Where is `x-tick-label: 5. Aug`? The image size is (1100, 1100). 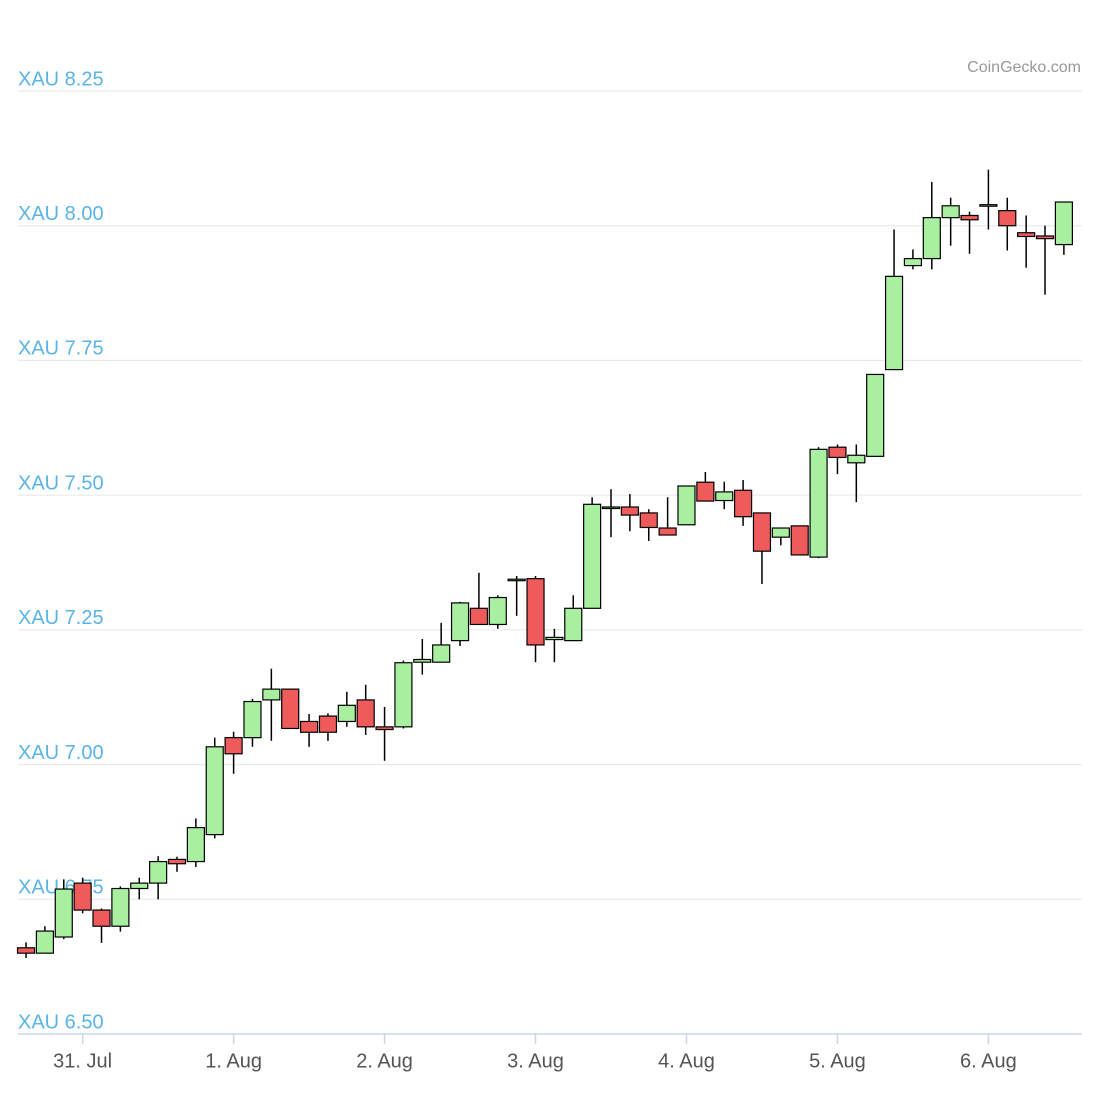 x-tick-label: 5. Aug is located at coordinates (837, 1061).